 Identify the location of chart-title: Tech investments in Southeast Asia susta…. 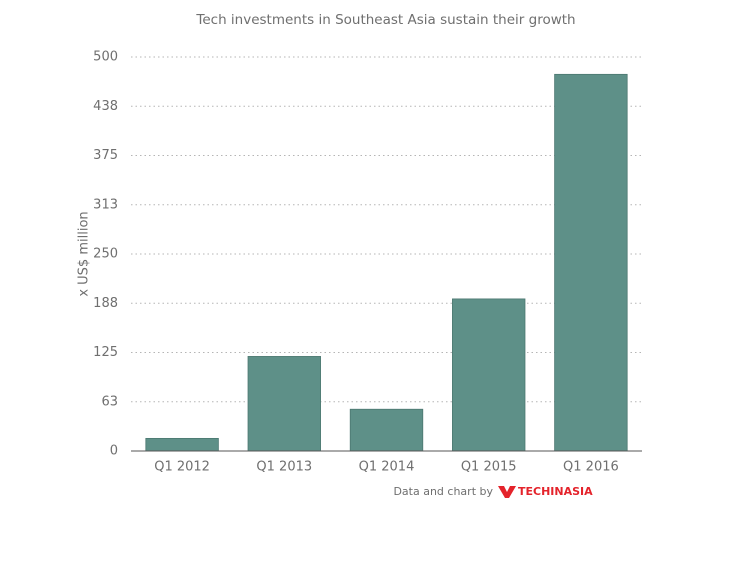
(385, 20).